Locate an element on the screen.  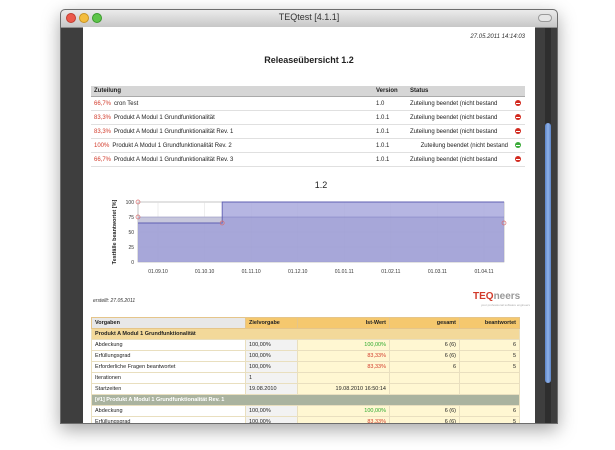
report-timestamp: 27.05.2011 14:14:03 is located at coordinates (497, 37).